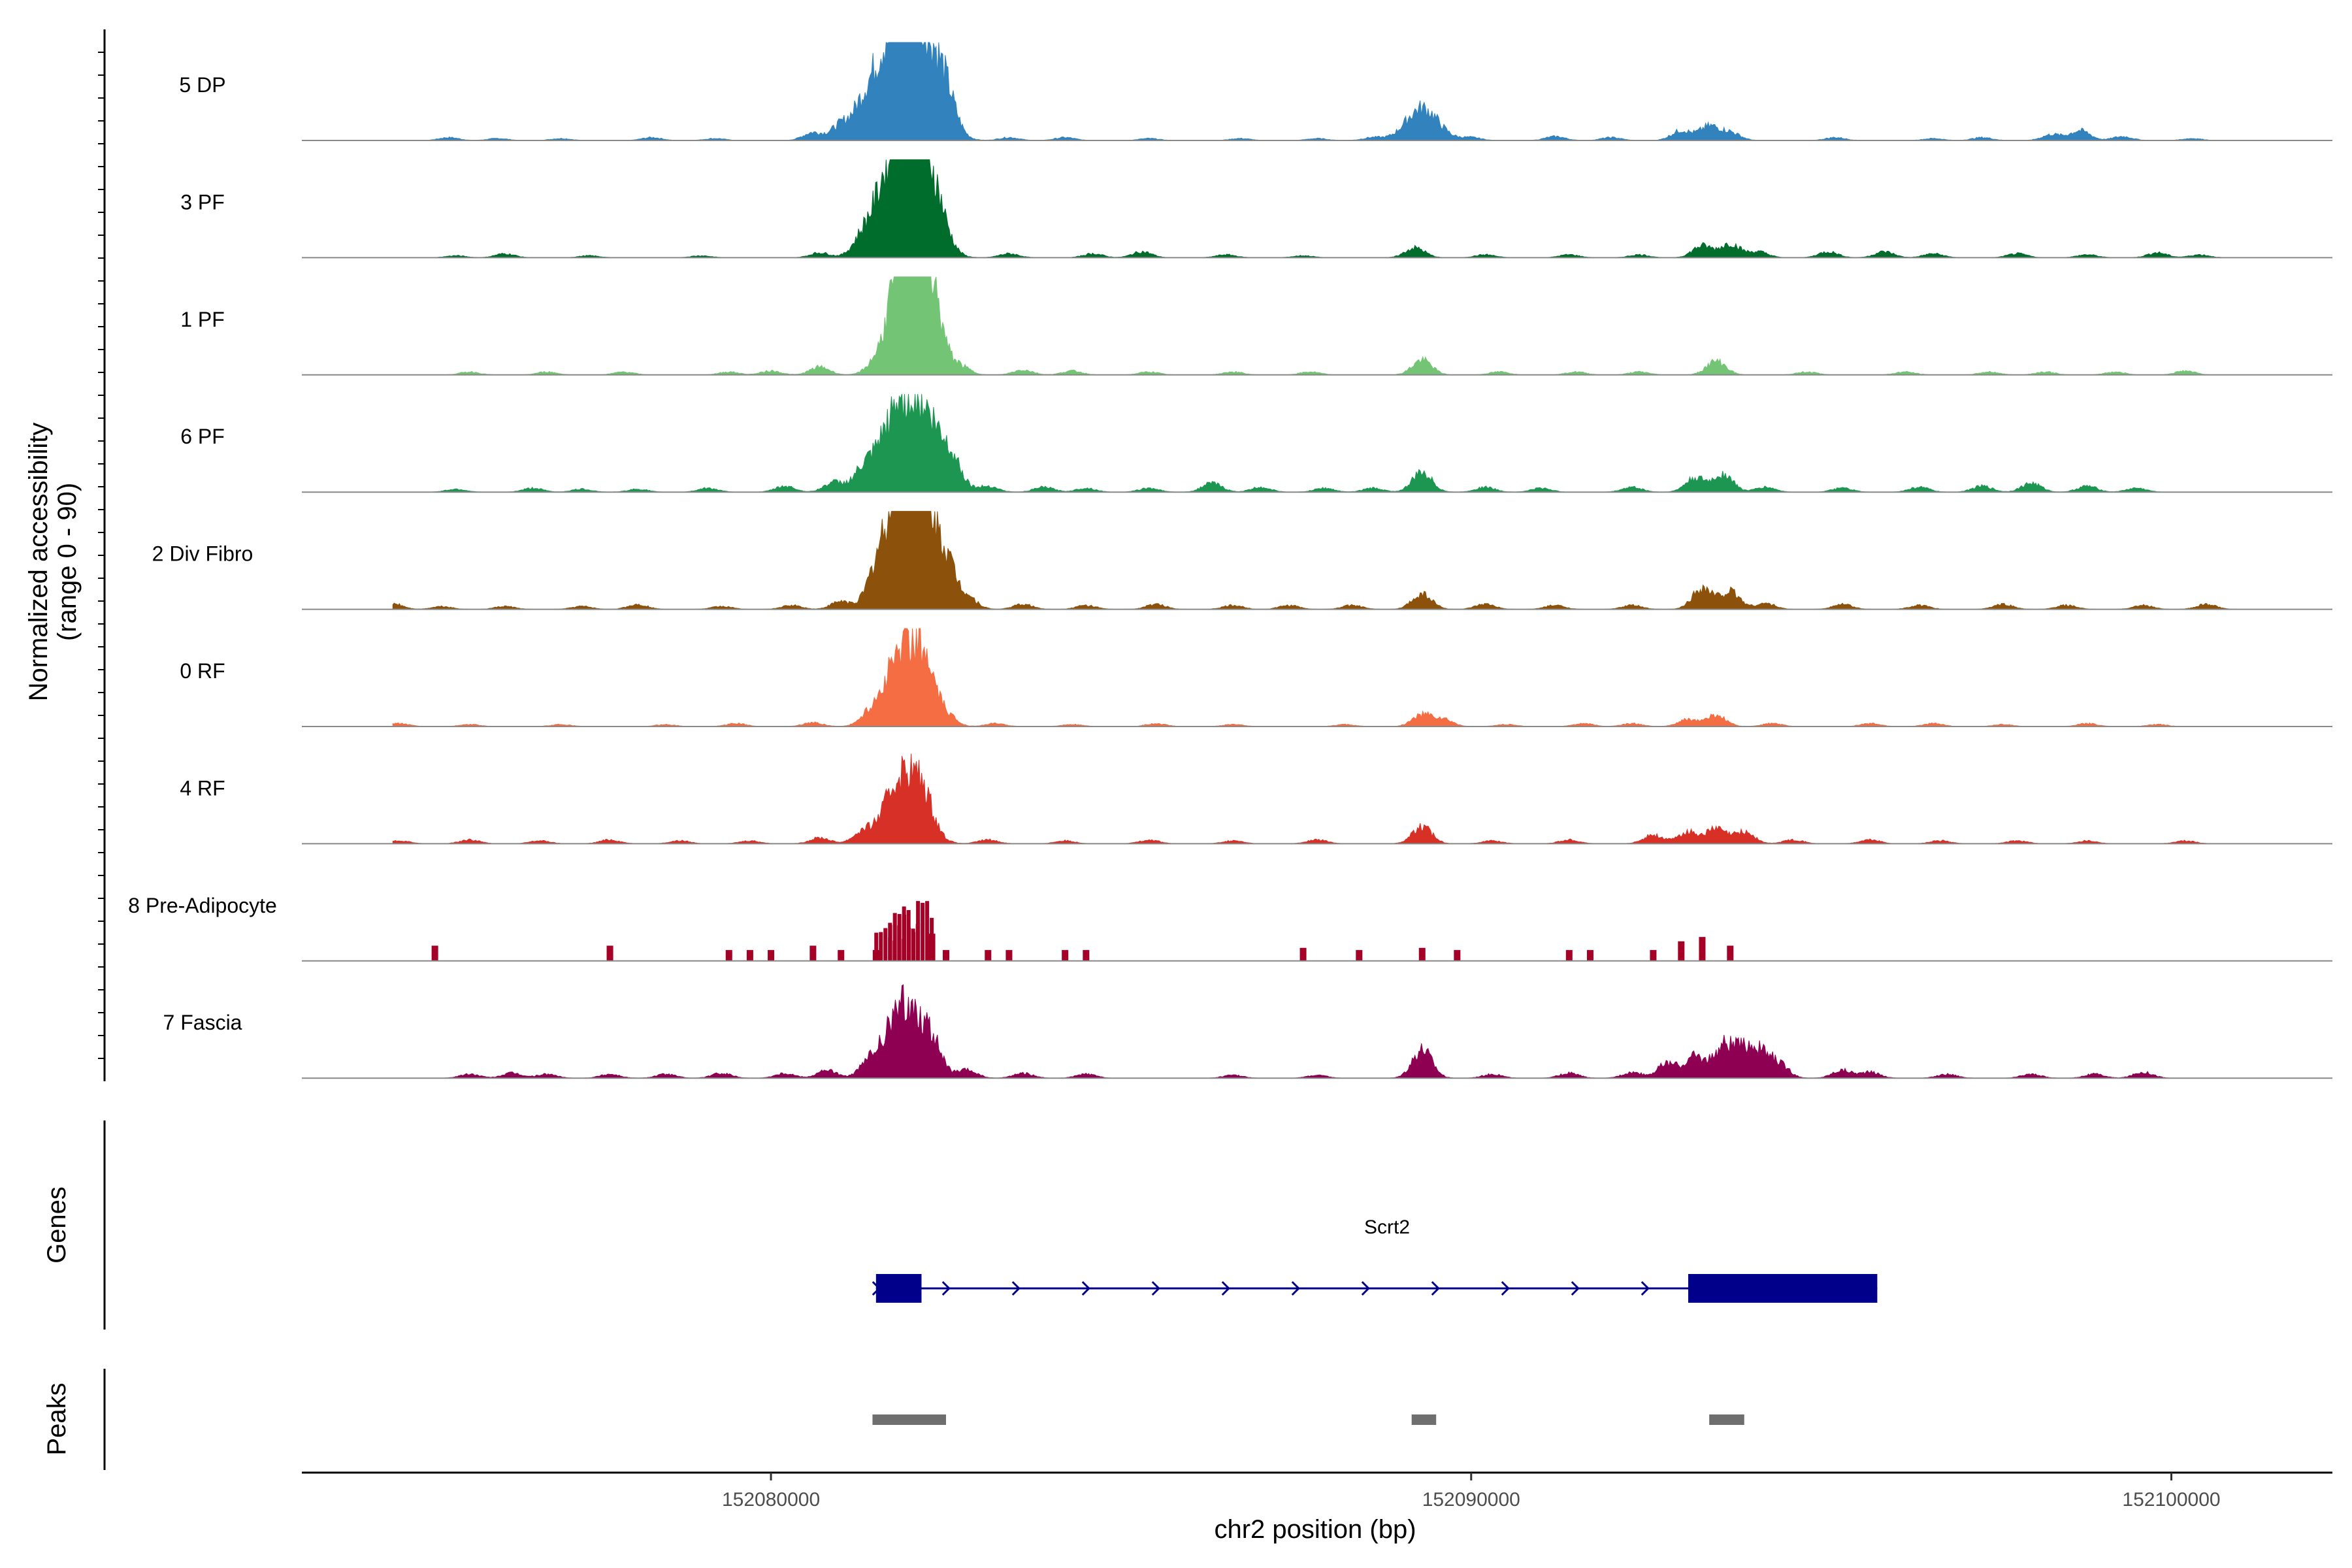 The height and width of the screenshot is (1568, 2352). I want to click on peaks-panel-label: Peaks, so click(56, 1418).